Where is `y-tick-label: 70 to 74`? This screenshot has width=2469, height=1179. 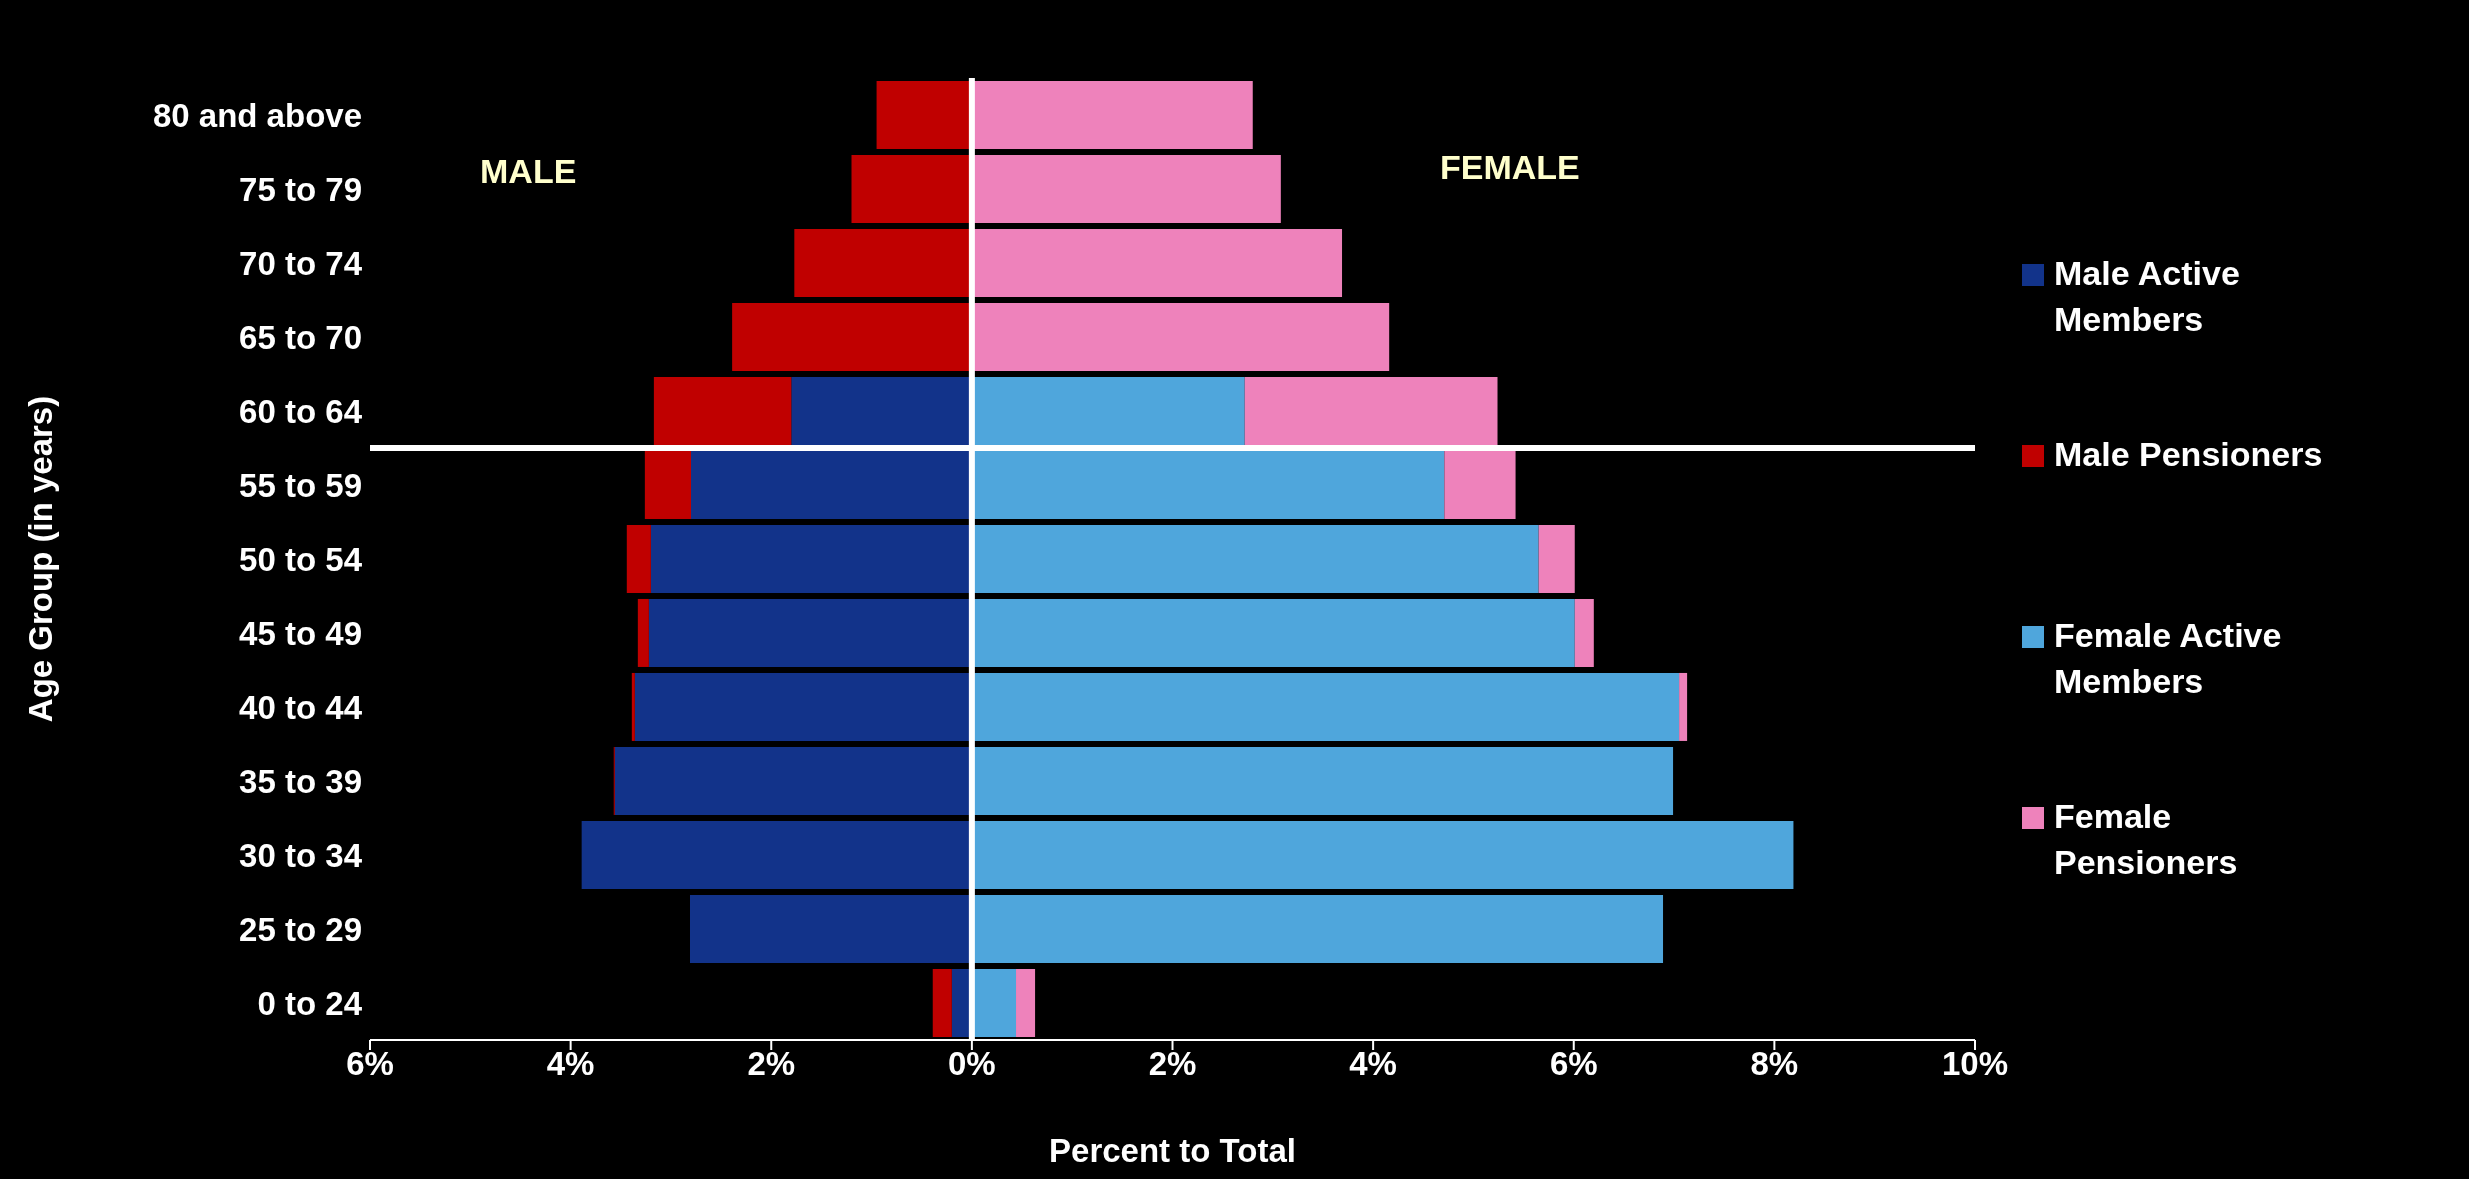
y-tick-label: 70 to 74 is located at coordinates (301, 263).